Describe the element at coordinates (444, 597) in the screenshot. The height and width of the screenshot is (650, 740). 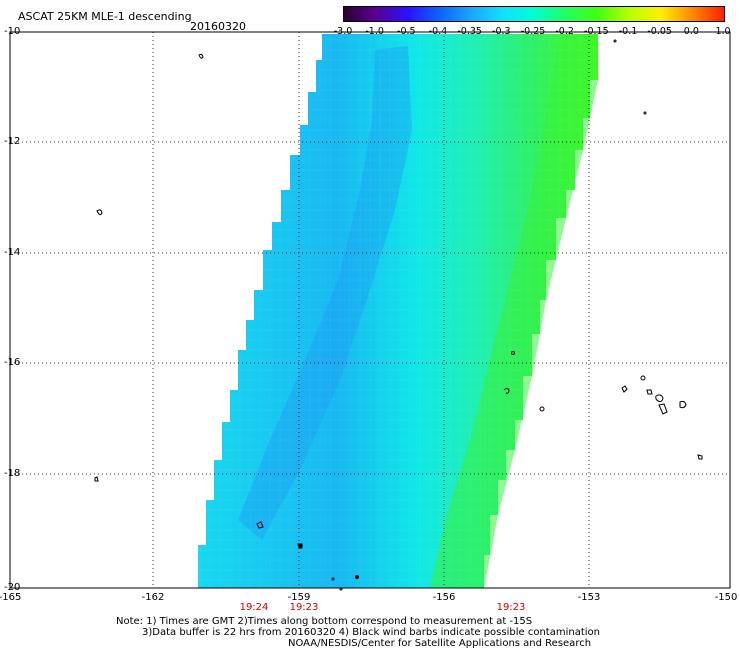
I see `longitude-label: -156` at that location.